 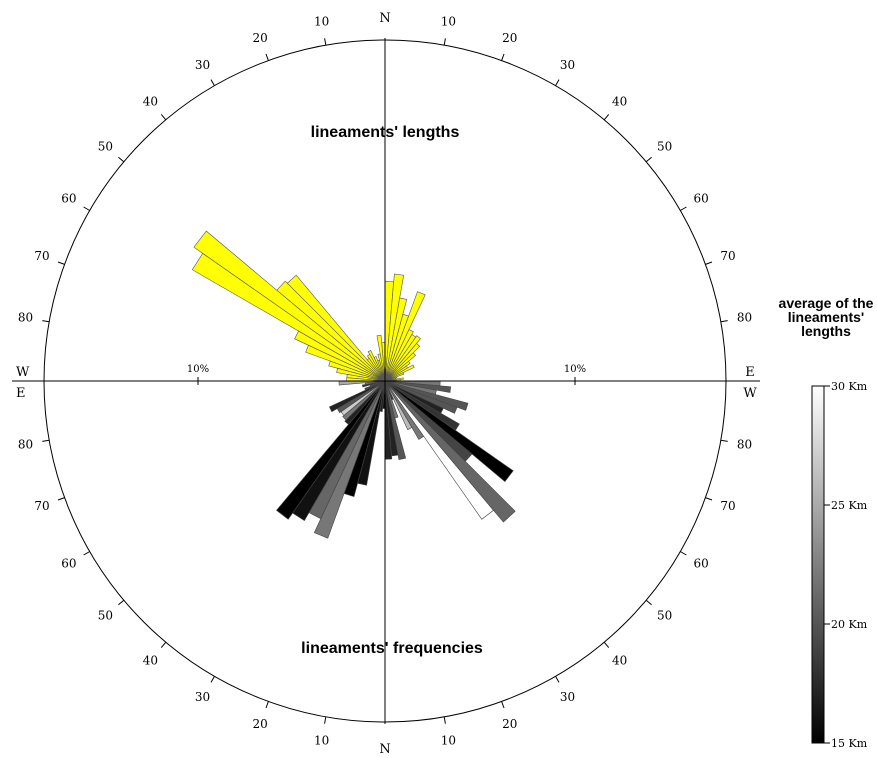 I want to click on angle-label-24: 10, so click(x=321, y=741).